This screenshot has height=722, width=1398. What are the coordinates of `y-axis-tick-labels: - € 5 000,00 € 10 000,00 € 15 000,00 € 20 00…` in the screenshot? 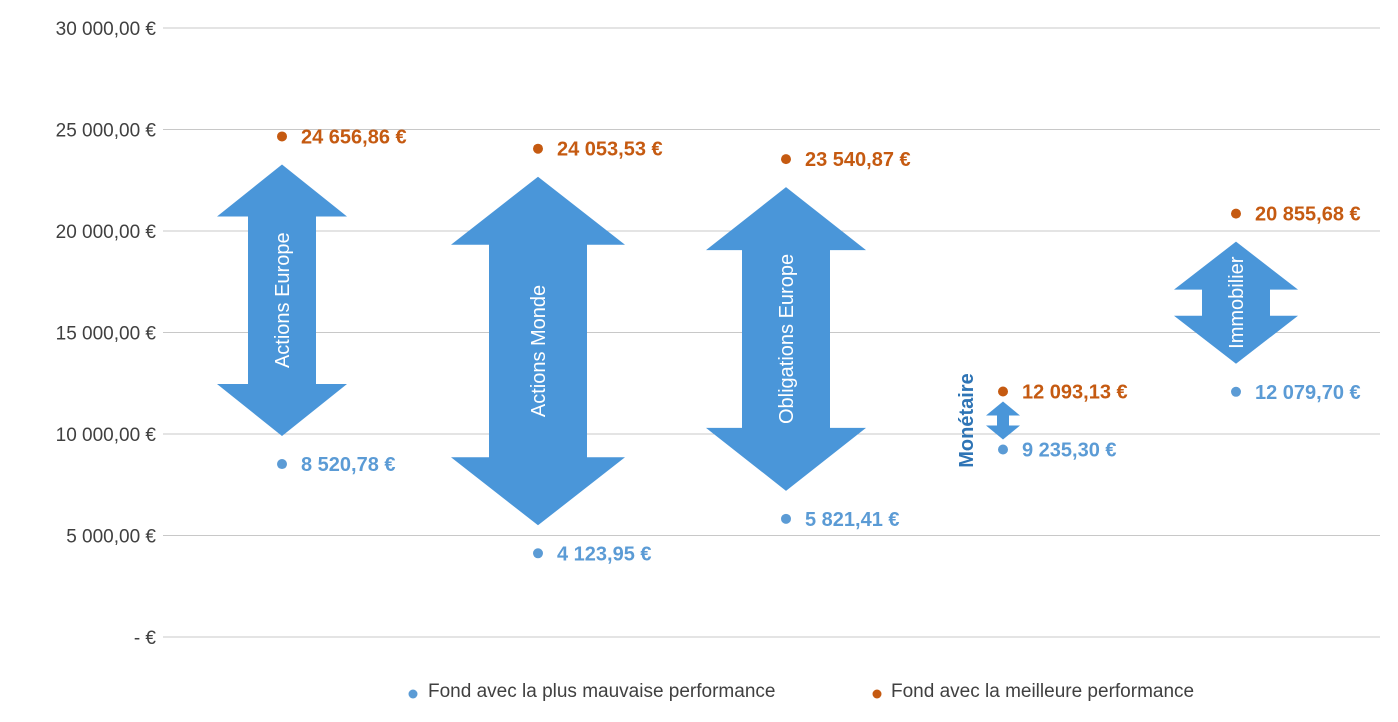 It's located at (106, 334).